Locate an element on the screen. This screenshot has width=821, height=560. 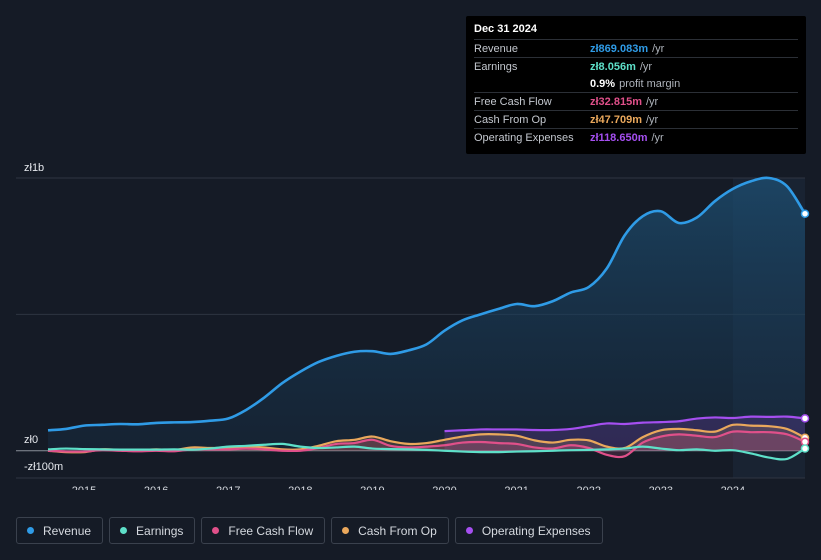
tooltip-row-operating-expenses: Operating Expenses zł118.650m /yr is located at coordinates (636, 137).